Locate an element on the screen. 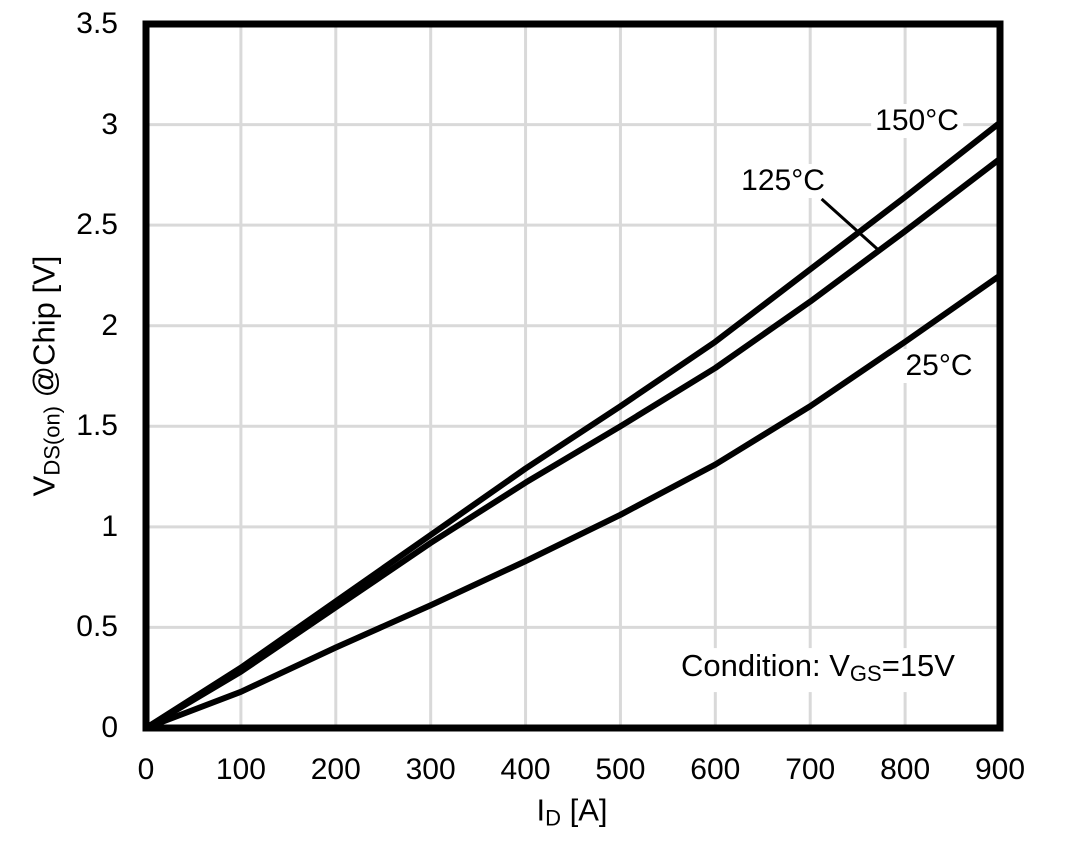  x-tick-label: 600 is located at coordinates (715, 769).